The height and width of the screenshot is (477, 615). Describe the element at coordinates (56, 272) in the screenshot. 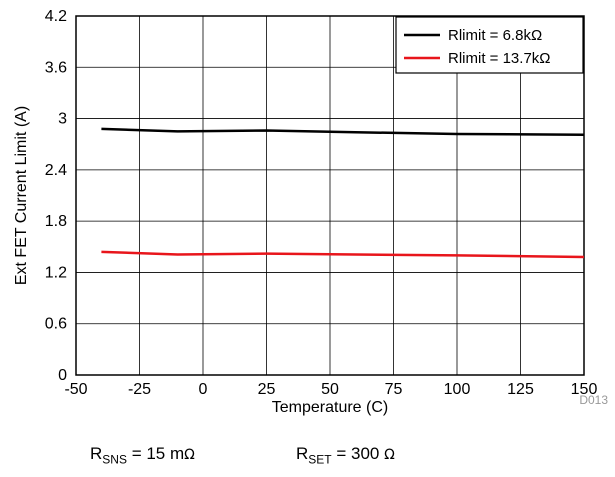

I see `y-tick-label: 1.2` at that location.